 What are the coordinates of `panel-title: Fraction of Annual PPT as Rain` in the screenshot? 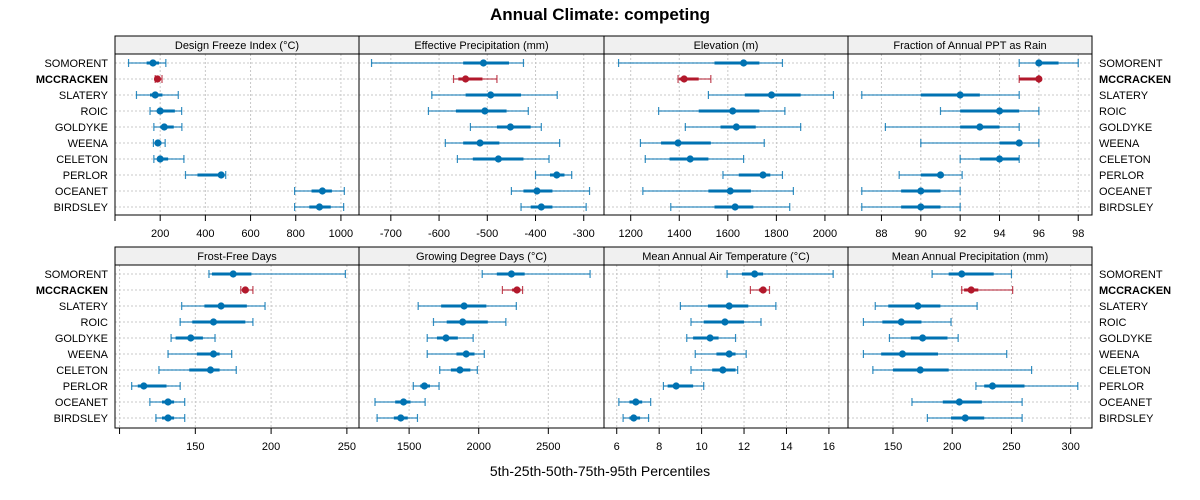 It's located at (969, 46).